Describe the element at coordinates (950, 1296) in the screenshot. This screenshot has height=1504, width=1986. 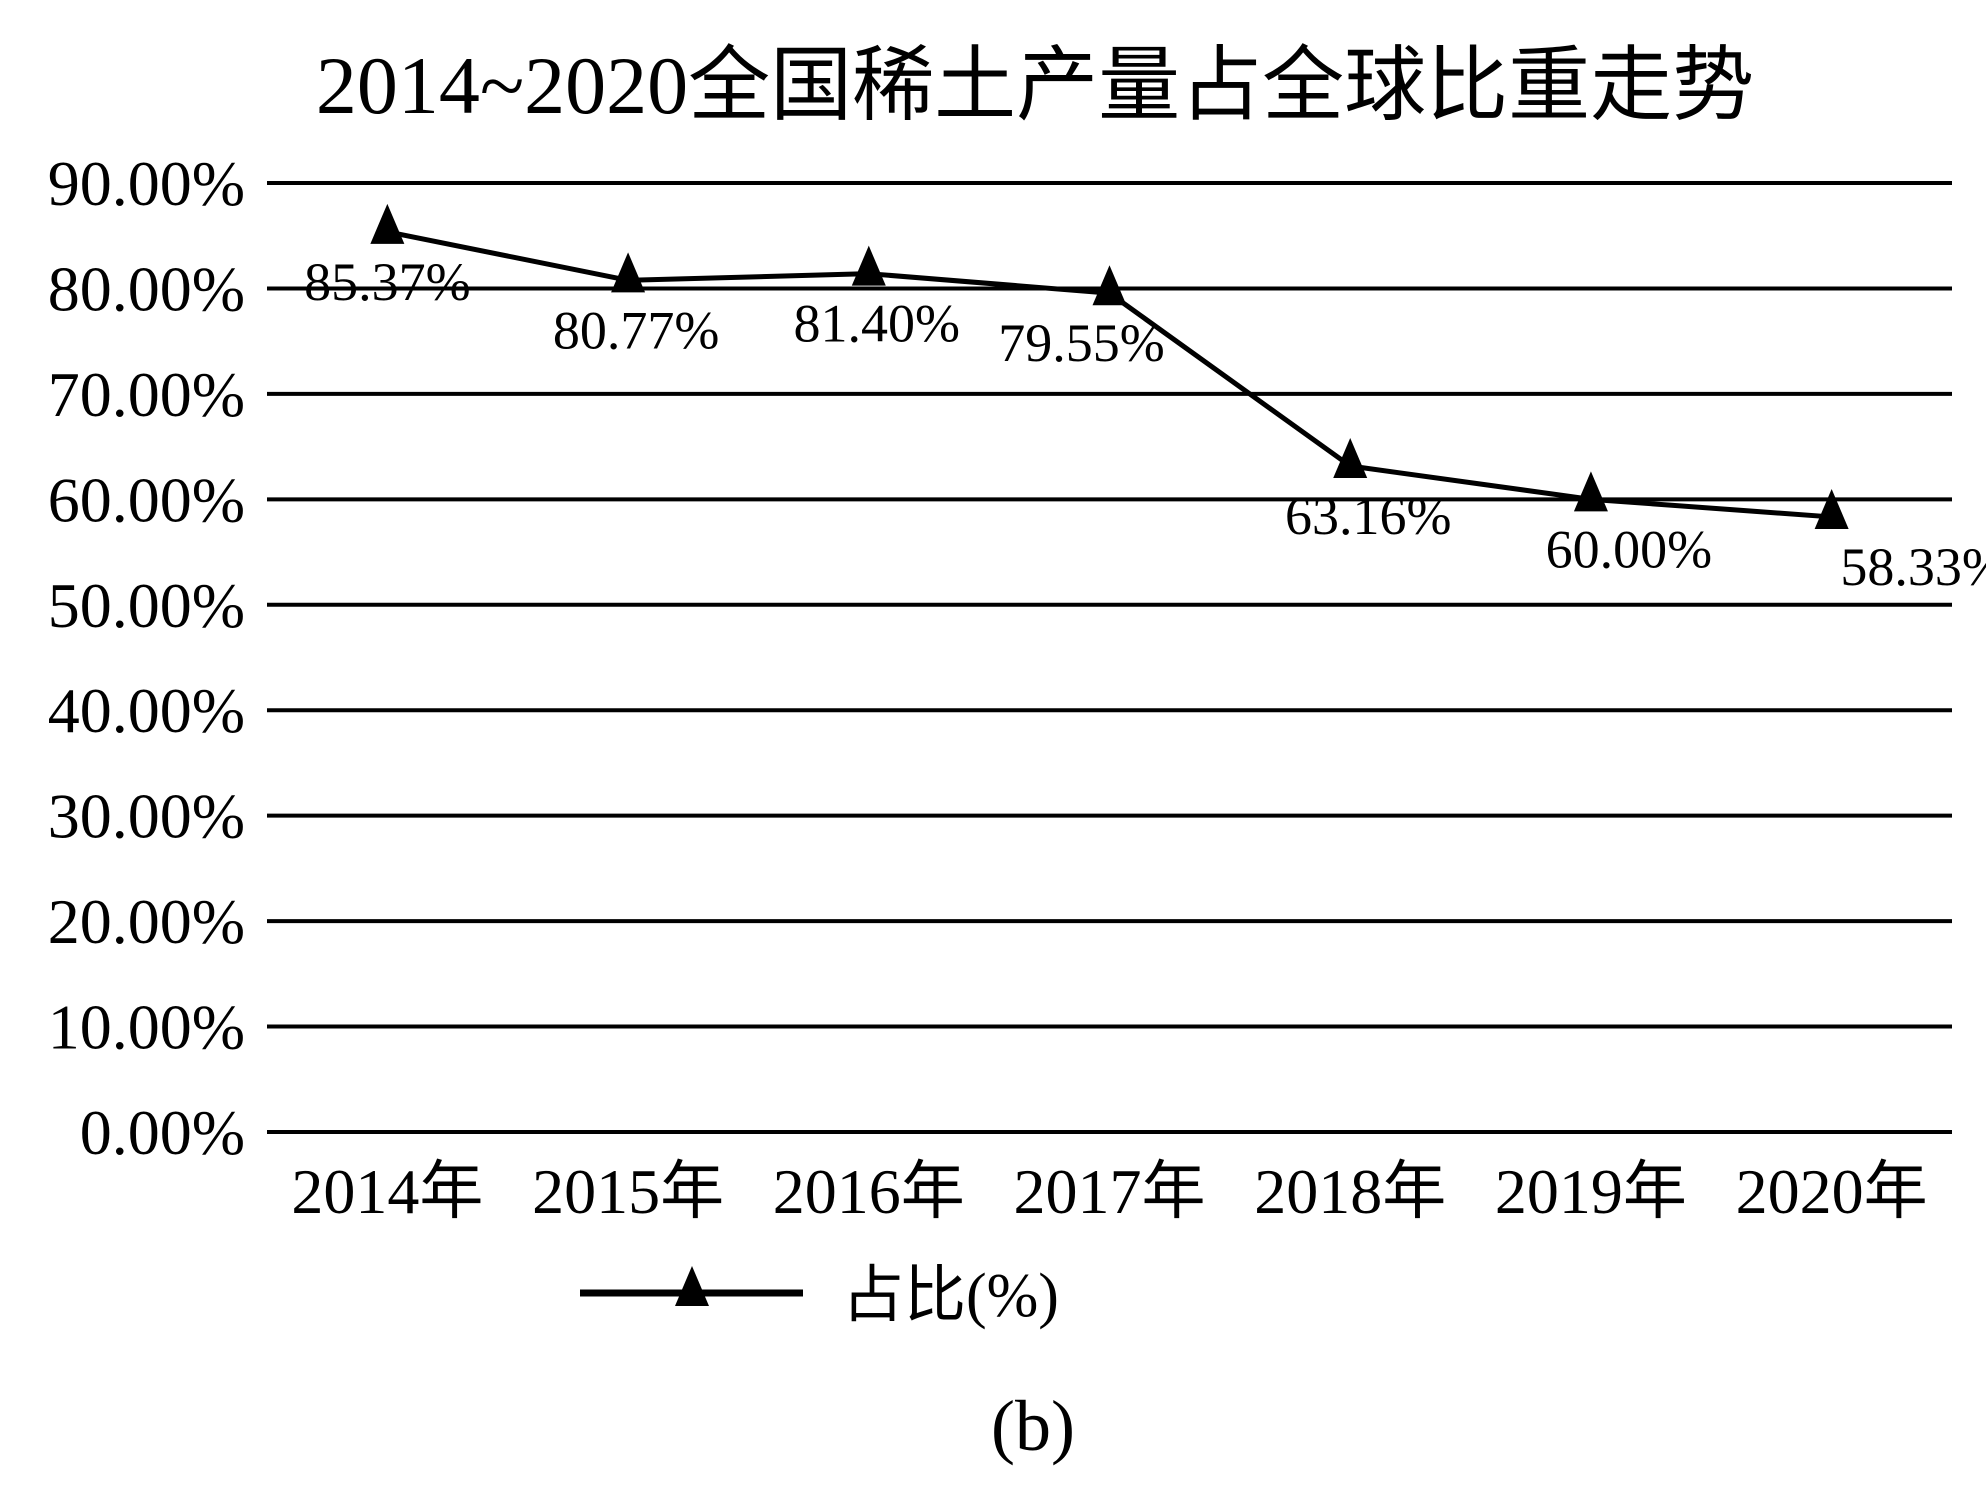
I see `legend-label: 占比(%)` at that location.